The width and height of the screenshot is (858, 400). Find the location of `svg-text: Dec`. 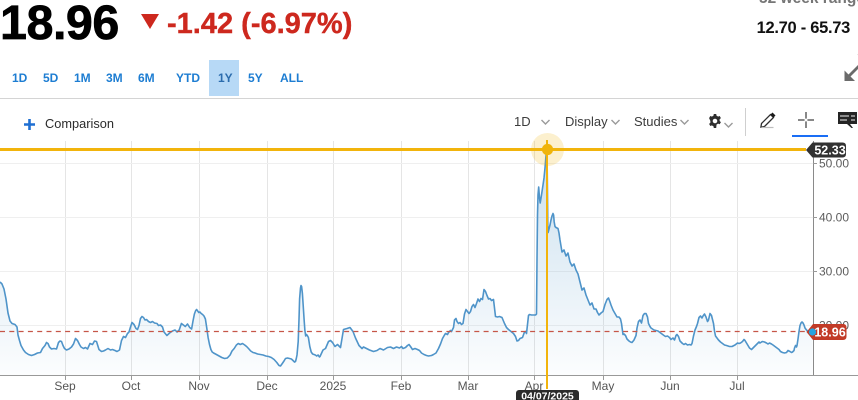

svg-text: Dec is located at coordinates (266, 386).